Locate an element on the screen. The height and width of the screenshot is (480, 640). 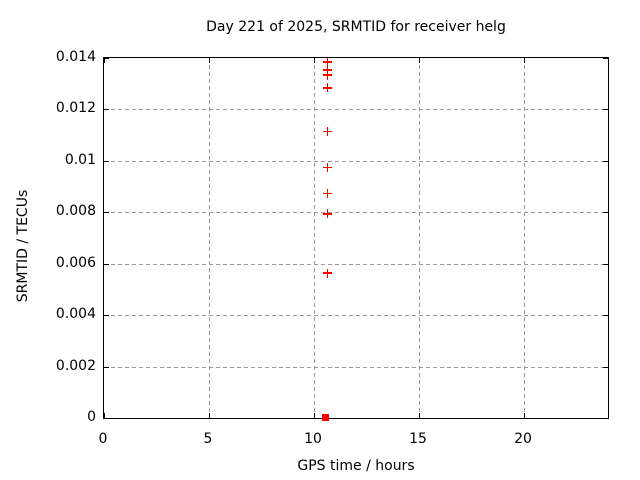
y-tick-label: 0.002 is located at coordinates (75, 366).